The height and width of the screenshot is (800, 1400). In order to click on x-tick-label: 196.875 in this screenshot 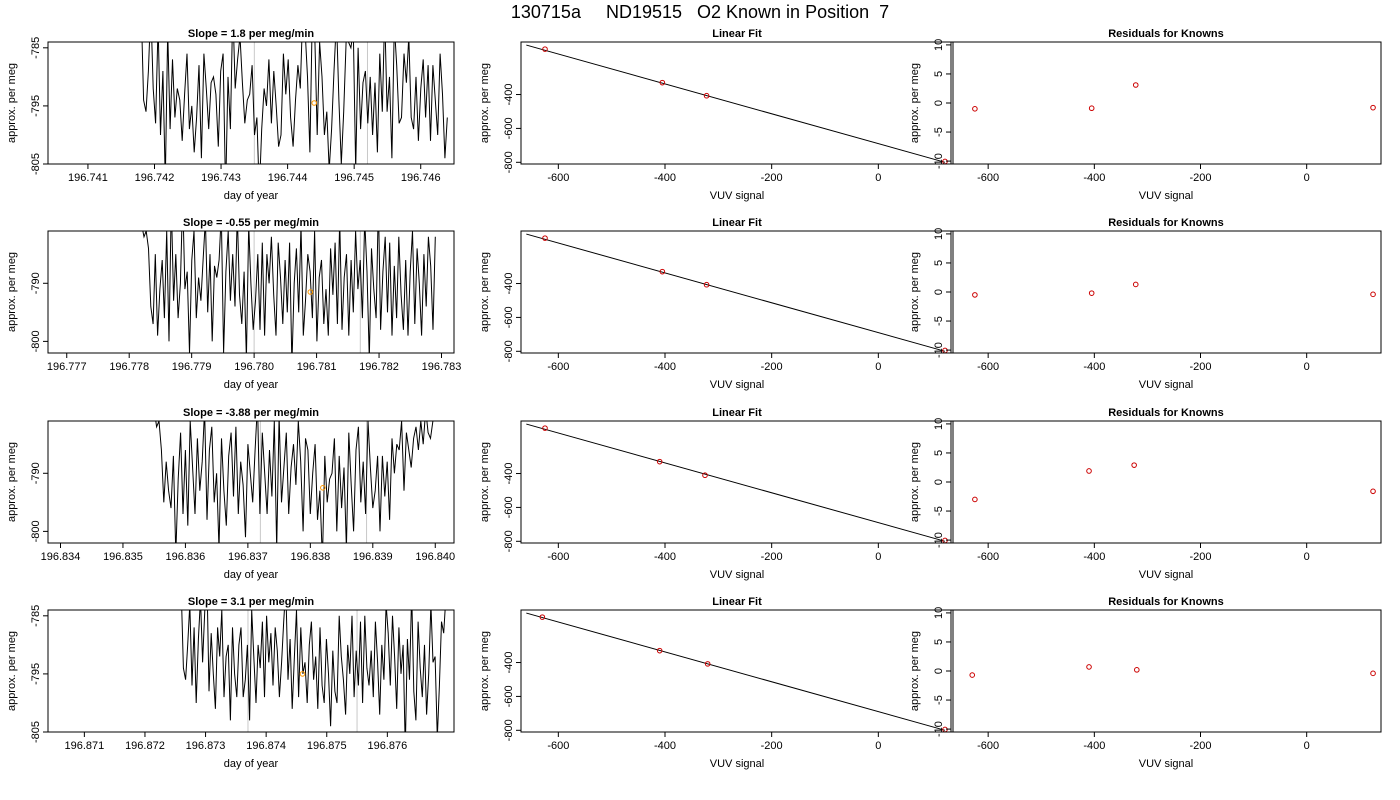, I will do `click(327, 746)`.